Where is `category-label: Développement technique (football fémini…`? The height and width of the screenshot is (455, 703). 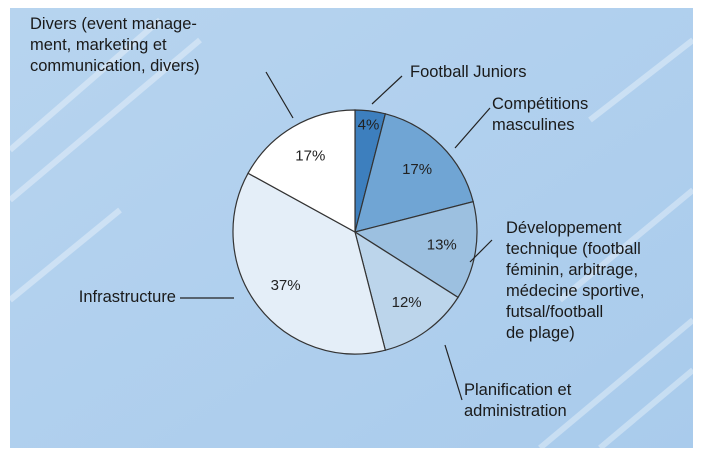
category-label: Développement technique (football fémini… is located at coordinates (575, 280).